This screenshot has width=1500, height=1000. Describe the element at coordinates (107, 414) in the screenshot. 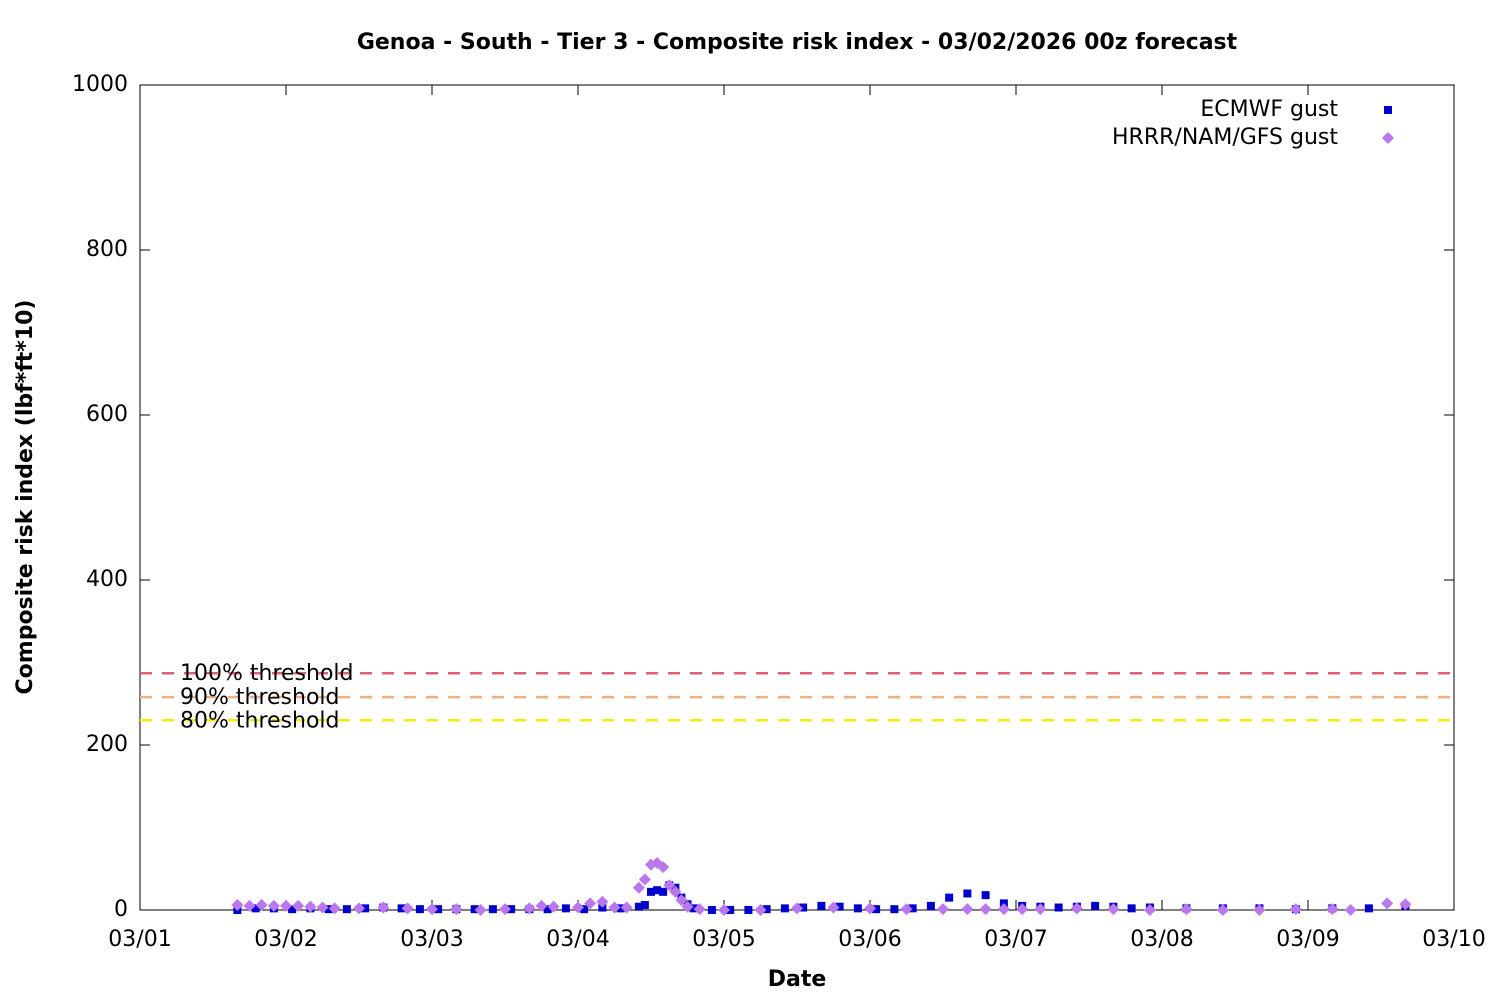

I see `y-tick-label: 600` at that location.